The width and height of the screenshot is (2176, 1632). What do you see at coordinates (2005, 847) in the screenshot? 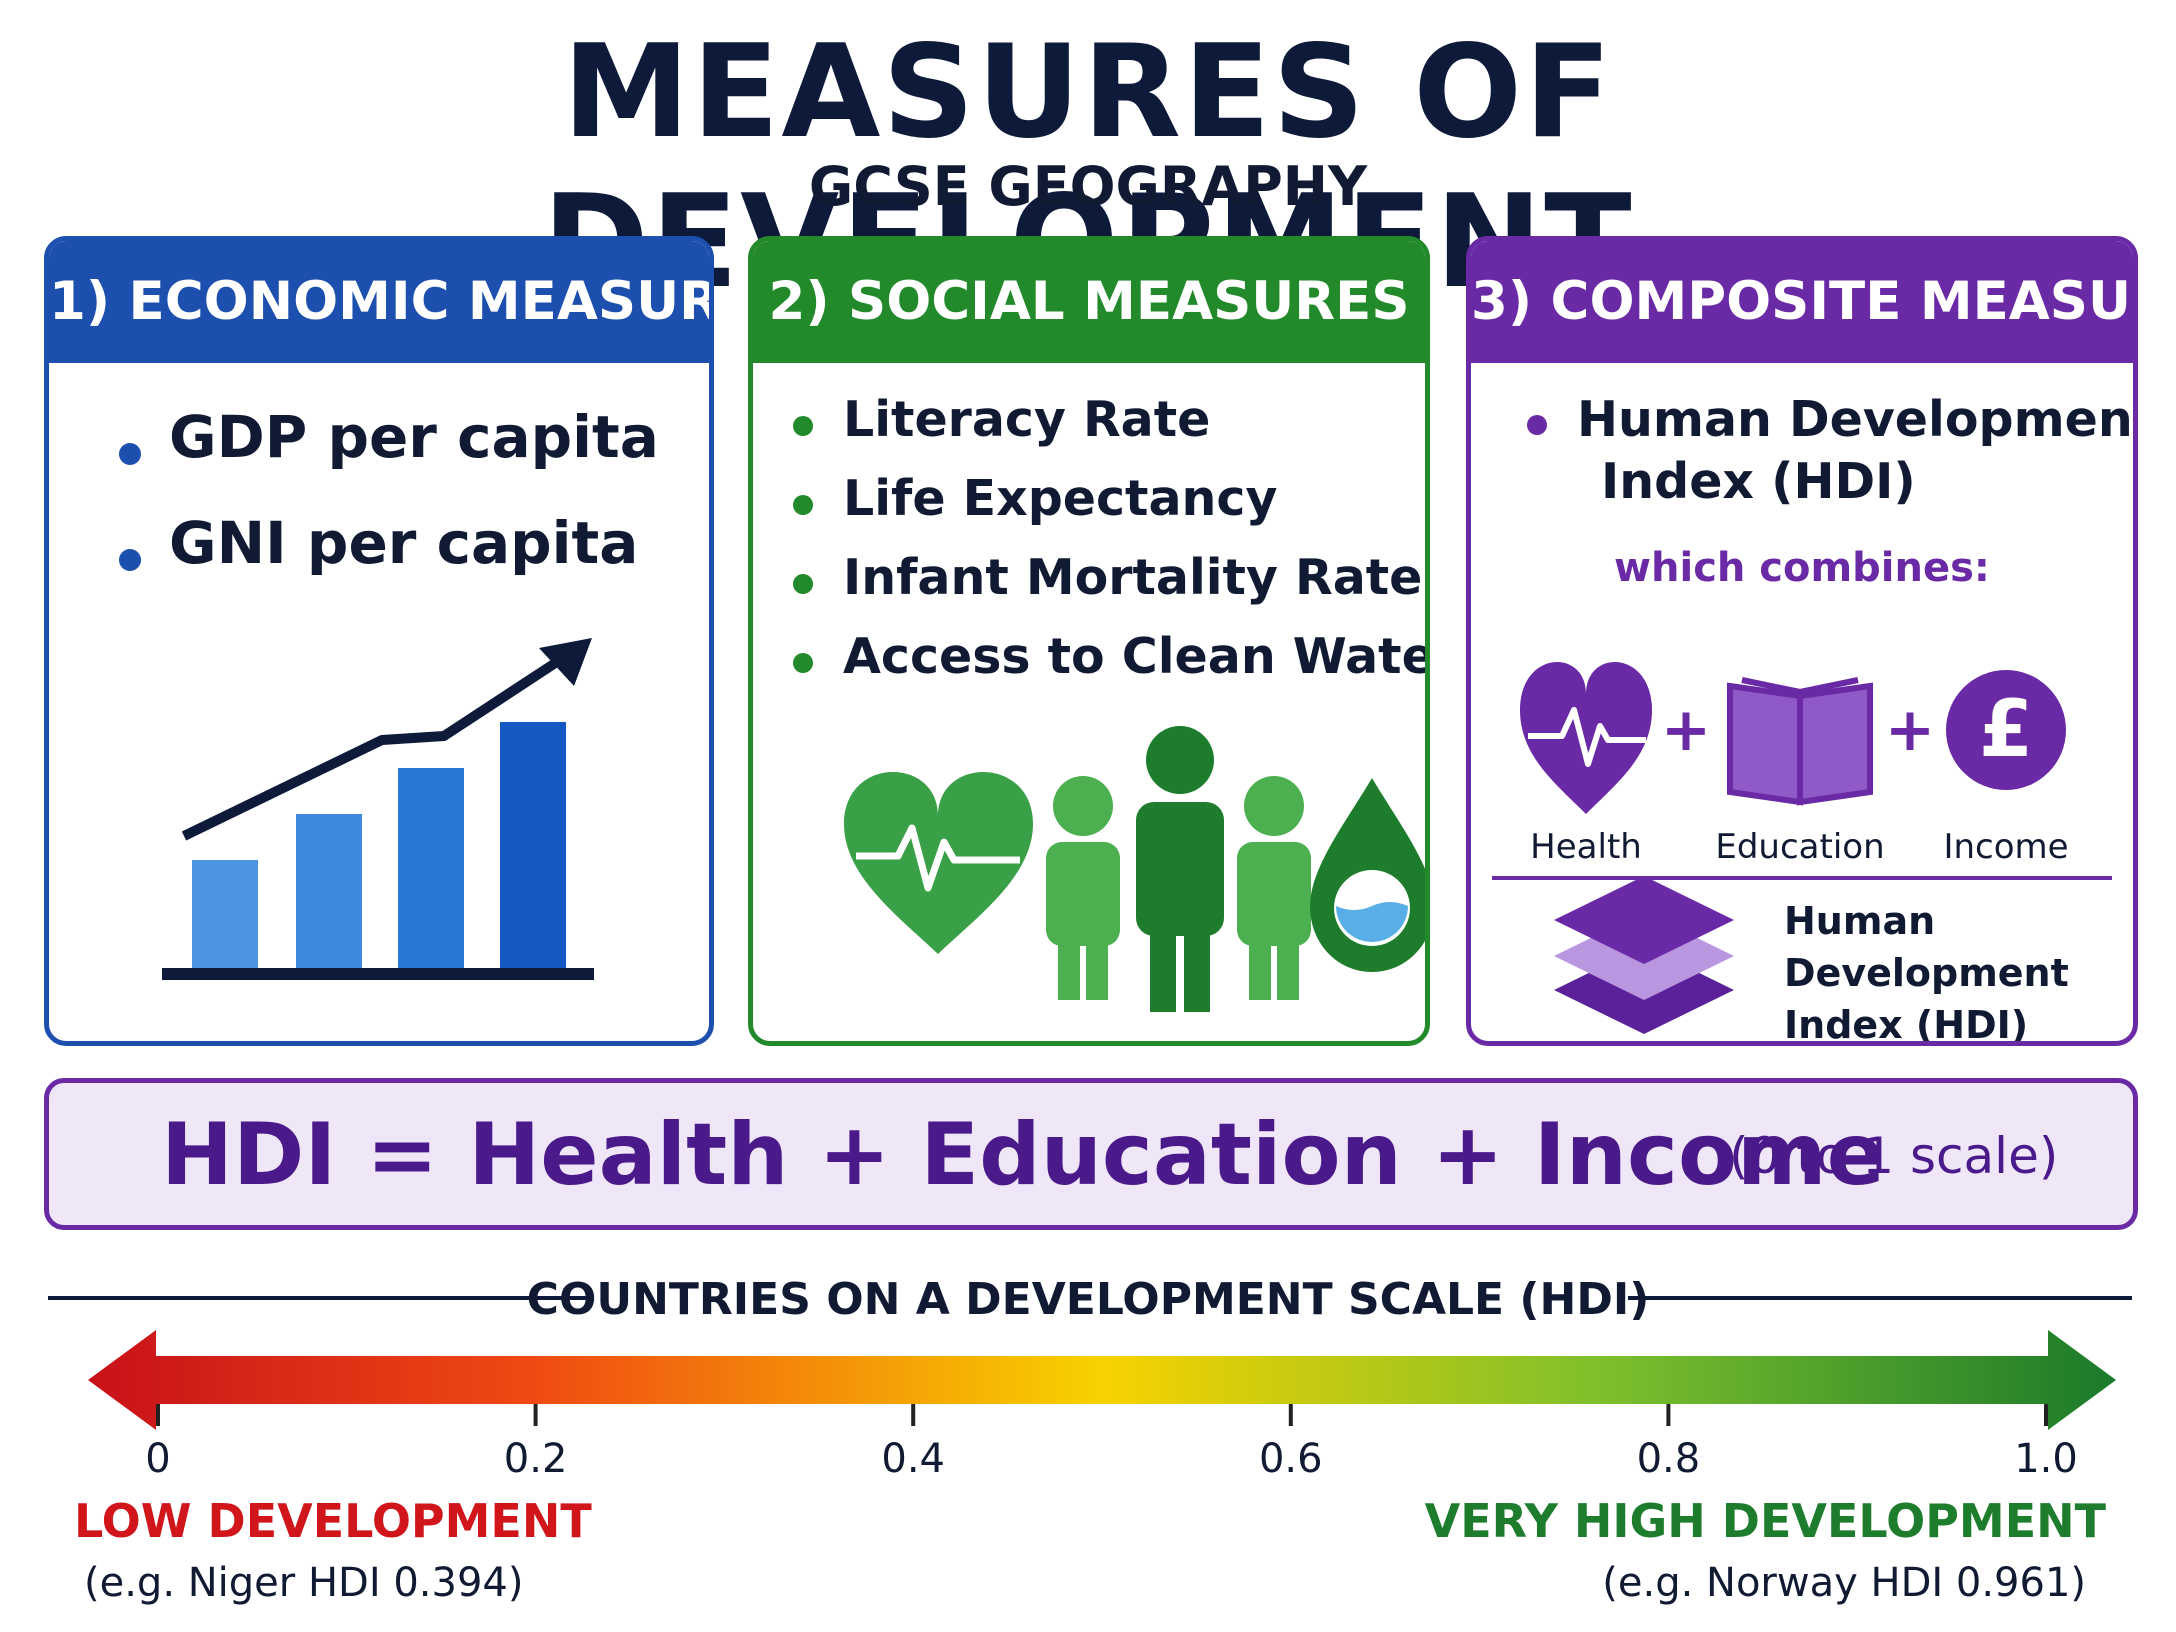
I see `component-label-income: Income` at bounding box center [2005, 847].